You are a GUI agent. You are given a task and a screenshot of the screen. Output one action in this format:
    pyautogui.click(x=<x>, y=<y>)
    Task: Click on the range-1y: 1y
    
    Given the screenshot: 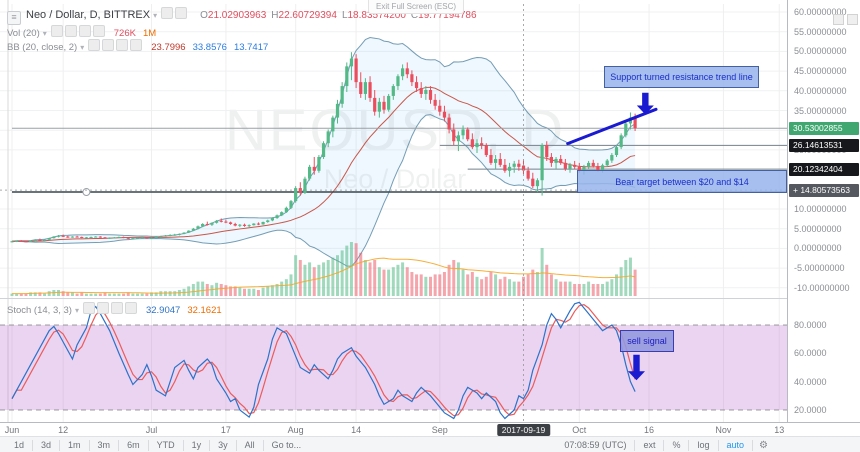 What is the action you would take?
    pyautogui.click(x=197, y=445)
    